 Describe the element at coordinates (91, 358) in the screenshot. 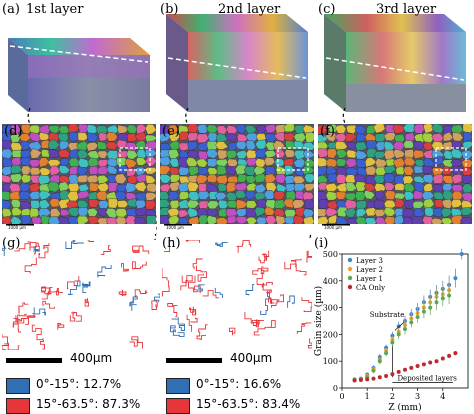

I see `scale-text-g: 400µm` at that location.